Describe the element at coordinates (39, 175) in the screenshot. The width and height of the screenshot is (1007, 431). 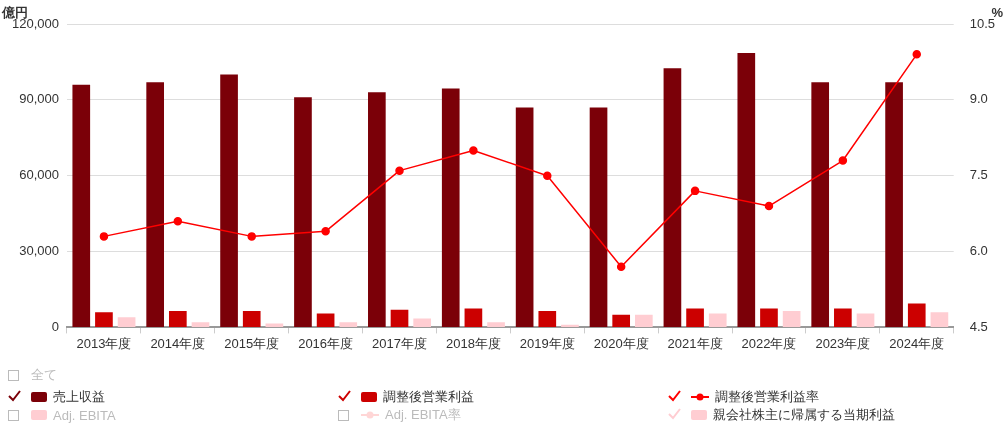
I see `y-tick-label: 60,000` at that location.